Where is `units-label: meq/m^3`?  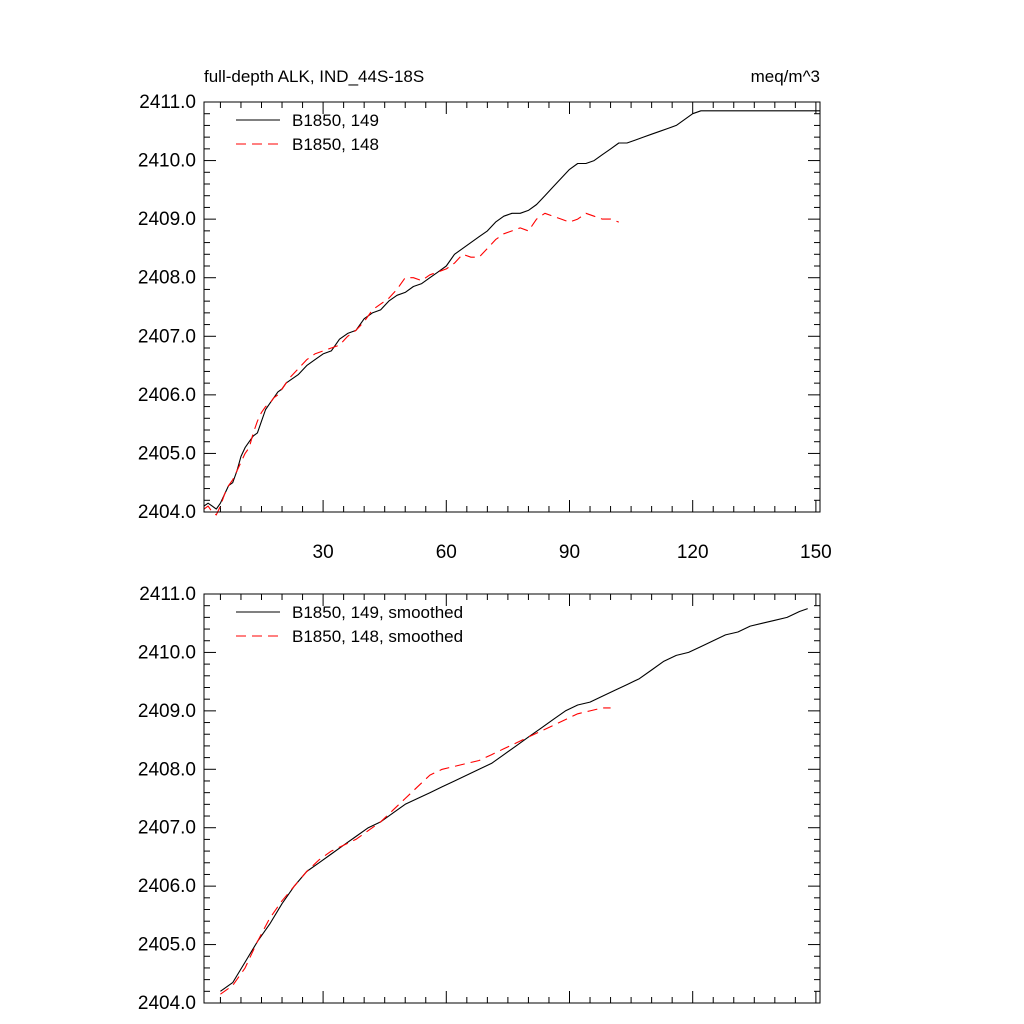
units-label: meq/m^3 is located at coordinates (785, 76).